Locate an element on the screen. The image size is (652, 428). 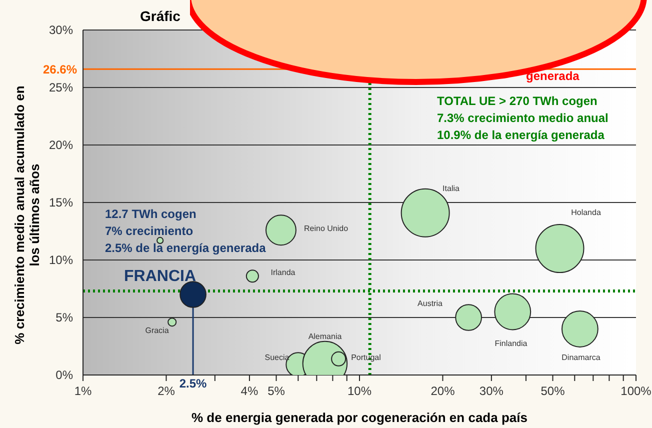
x-tick-label: 100% is located at coordinates (636, 391).